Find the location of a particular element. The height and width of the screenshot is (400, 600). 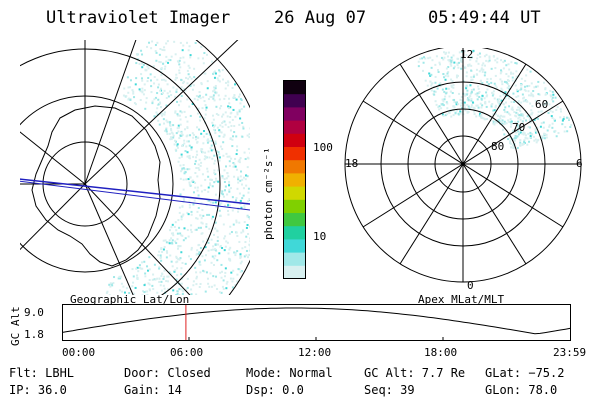

altitude-ymin: 1.8 is located at coordinates (34, 334).